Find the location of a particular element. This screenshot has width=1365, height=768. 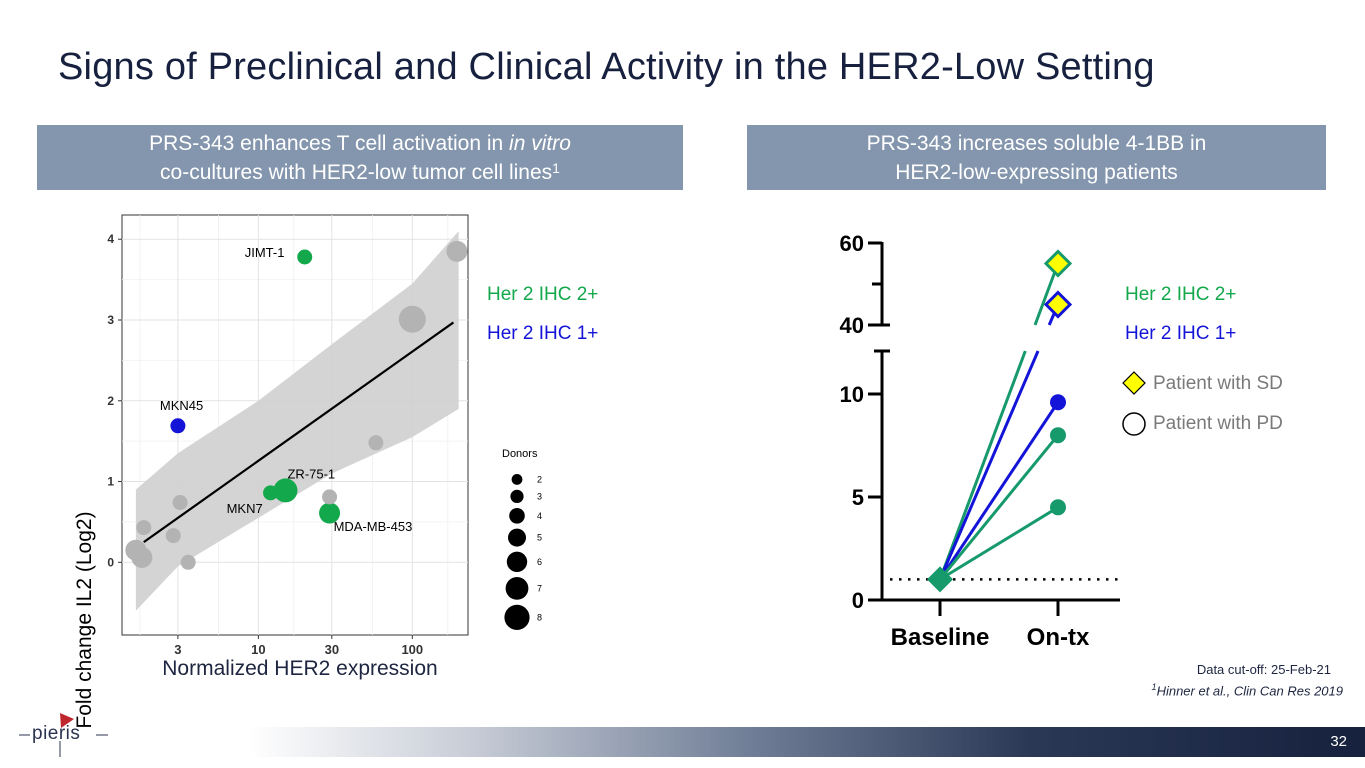

pd-legend-marker is located at coordinates (1134, 424).